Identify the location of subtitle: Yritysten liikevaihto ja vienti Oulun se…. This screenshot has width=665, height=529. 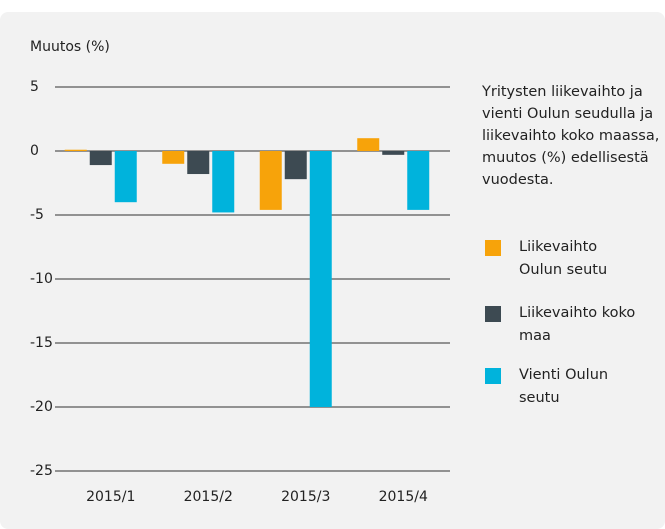
(571, 136).